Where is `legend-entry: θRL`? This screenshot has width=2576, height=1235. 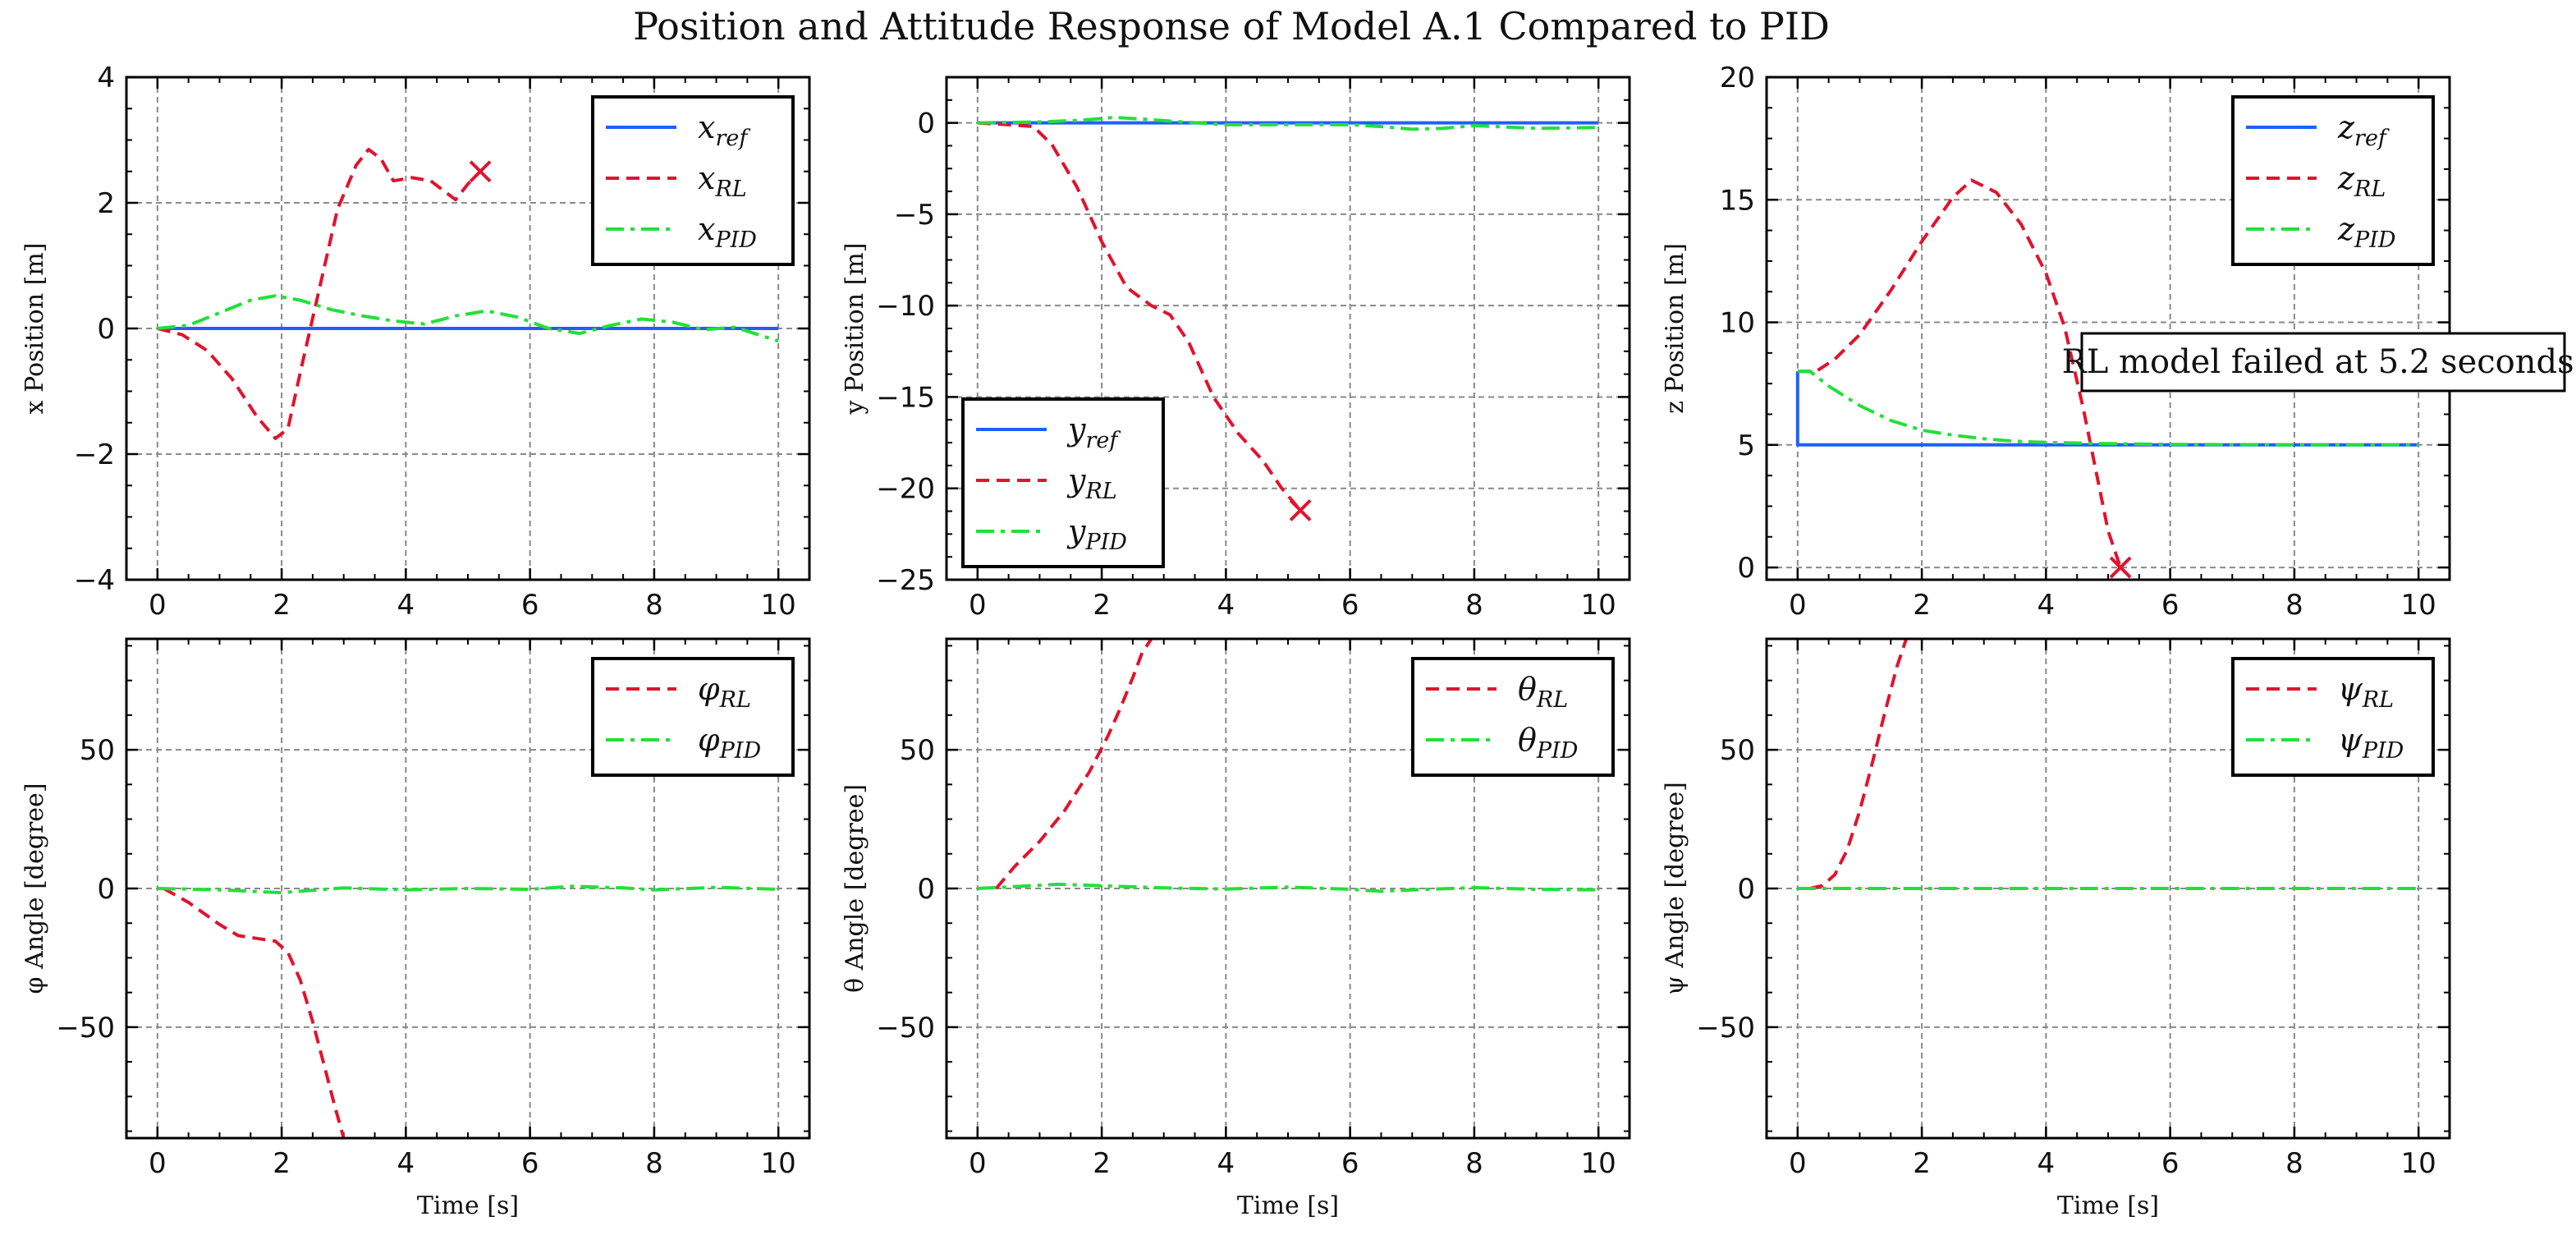 legend-entry: θRL is located at coordinates (1543, 692).